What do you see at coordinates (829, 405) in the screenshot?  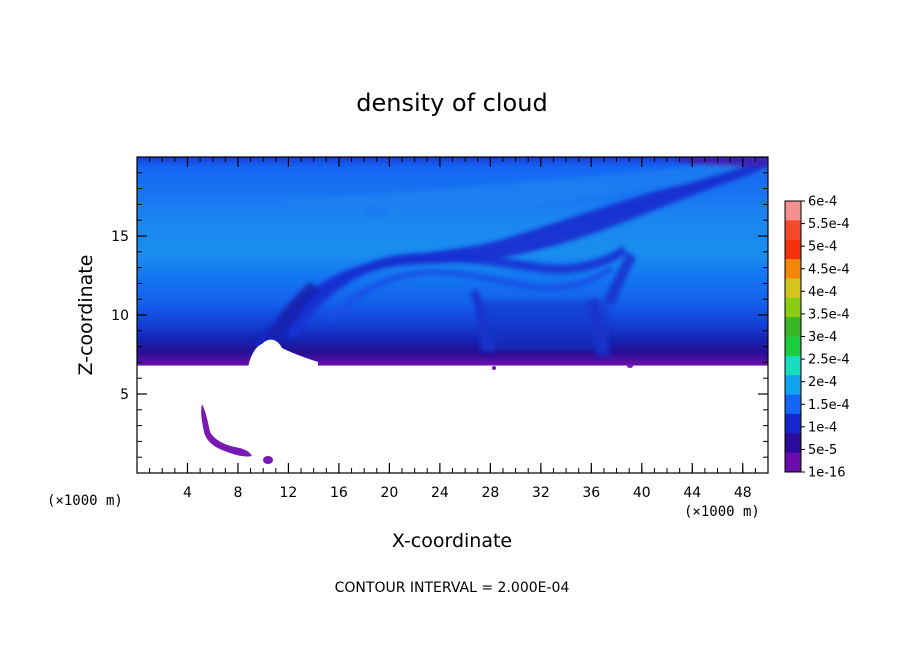 I see `colorbar-label: 1.5e-4` at bounding box center [829, 405].